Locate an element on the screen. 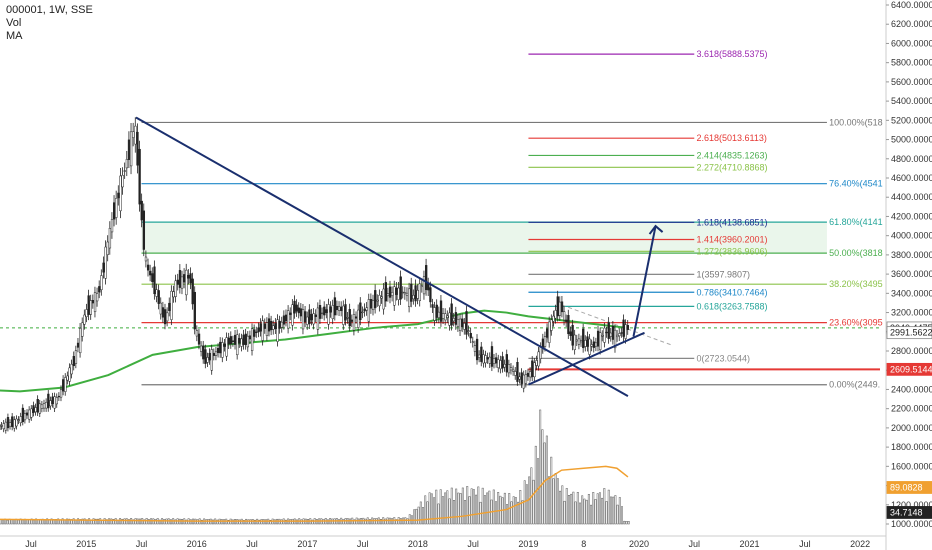 This screenshot has width=932, height=550. fib-extension-label: 2.618(5013.6113) is located at coordinates (731, 138).